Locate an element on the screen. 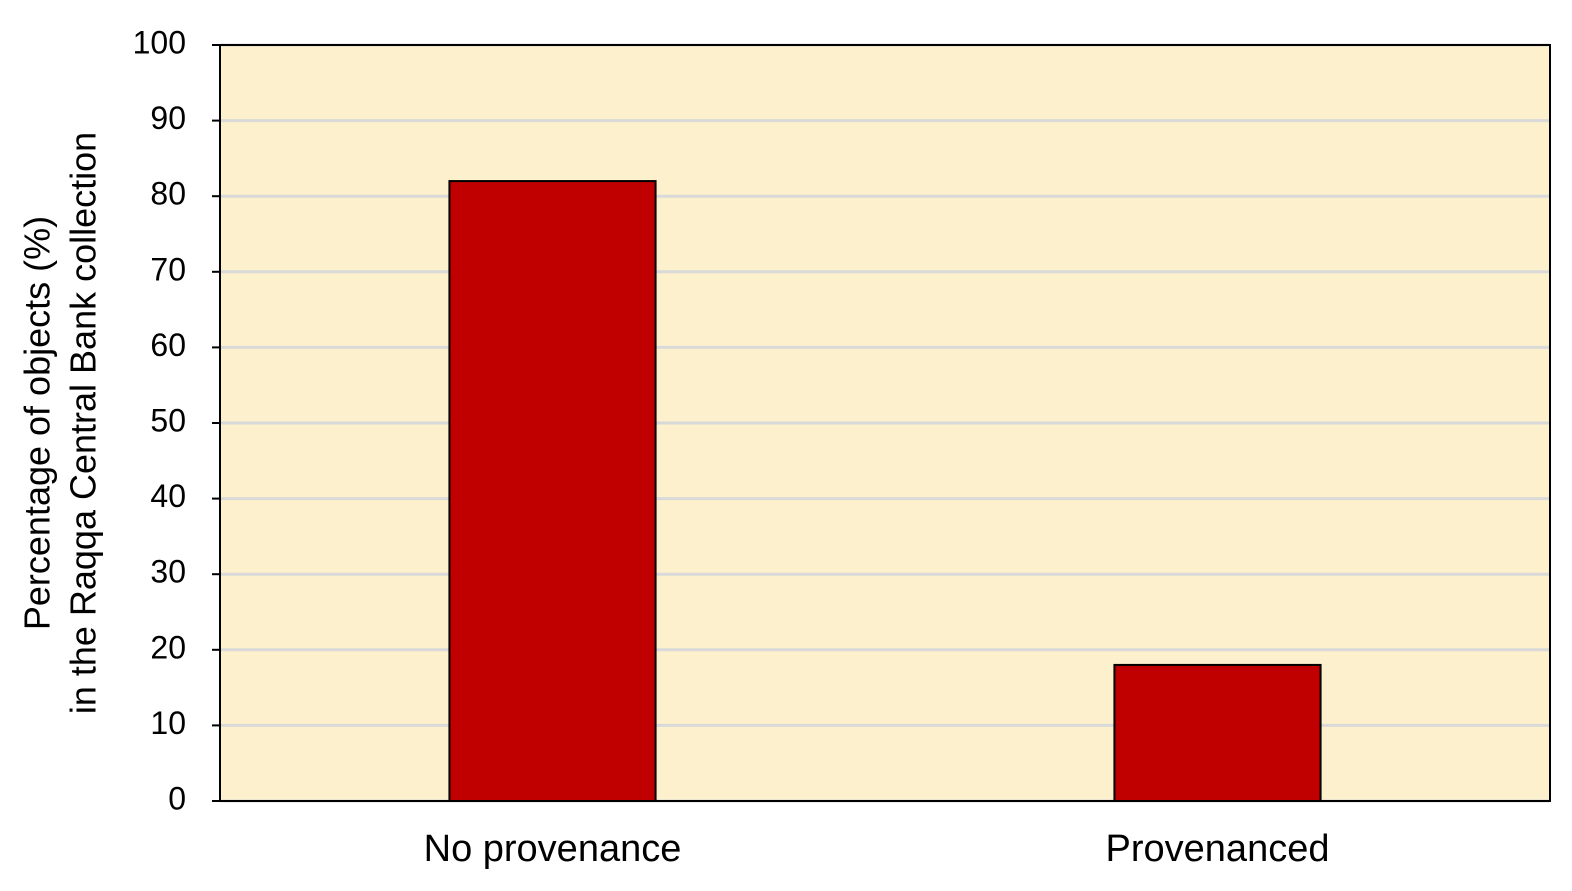  y-tick-label: 50 is located at coordinates (168, 420).